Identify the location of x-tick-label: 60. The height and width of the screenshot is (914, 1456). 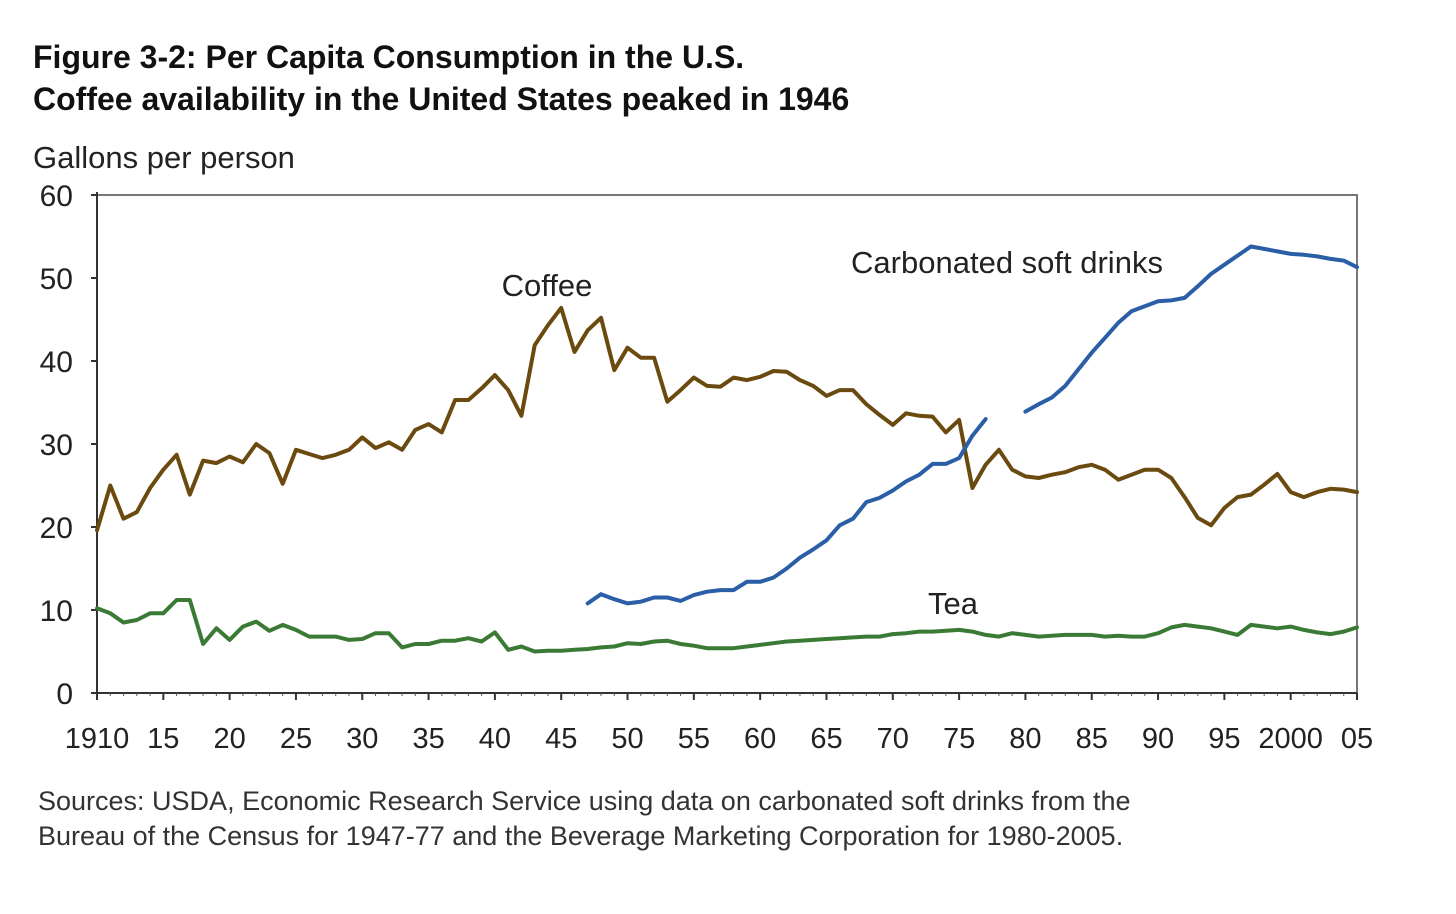
(760, 739).